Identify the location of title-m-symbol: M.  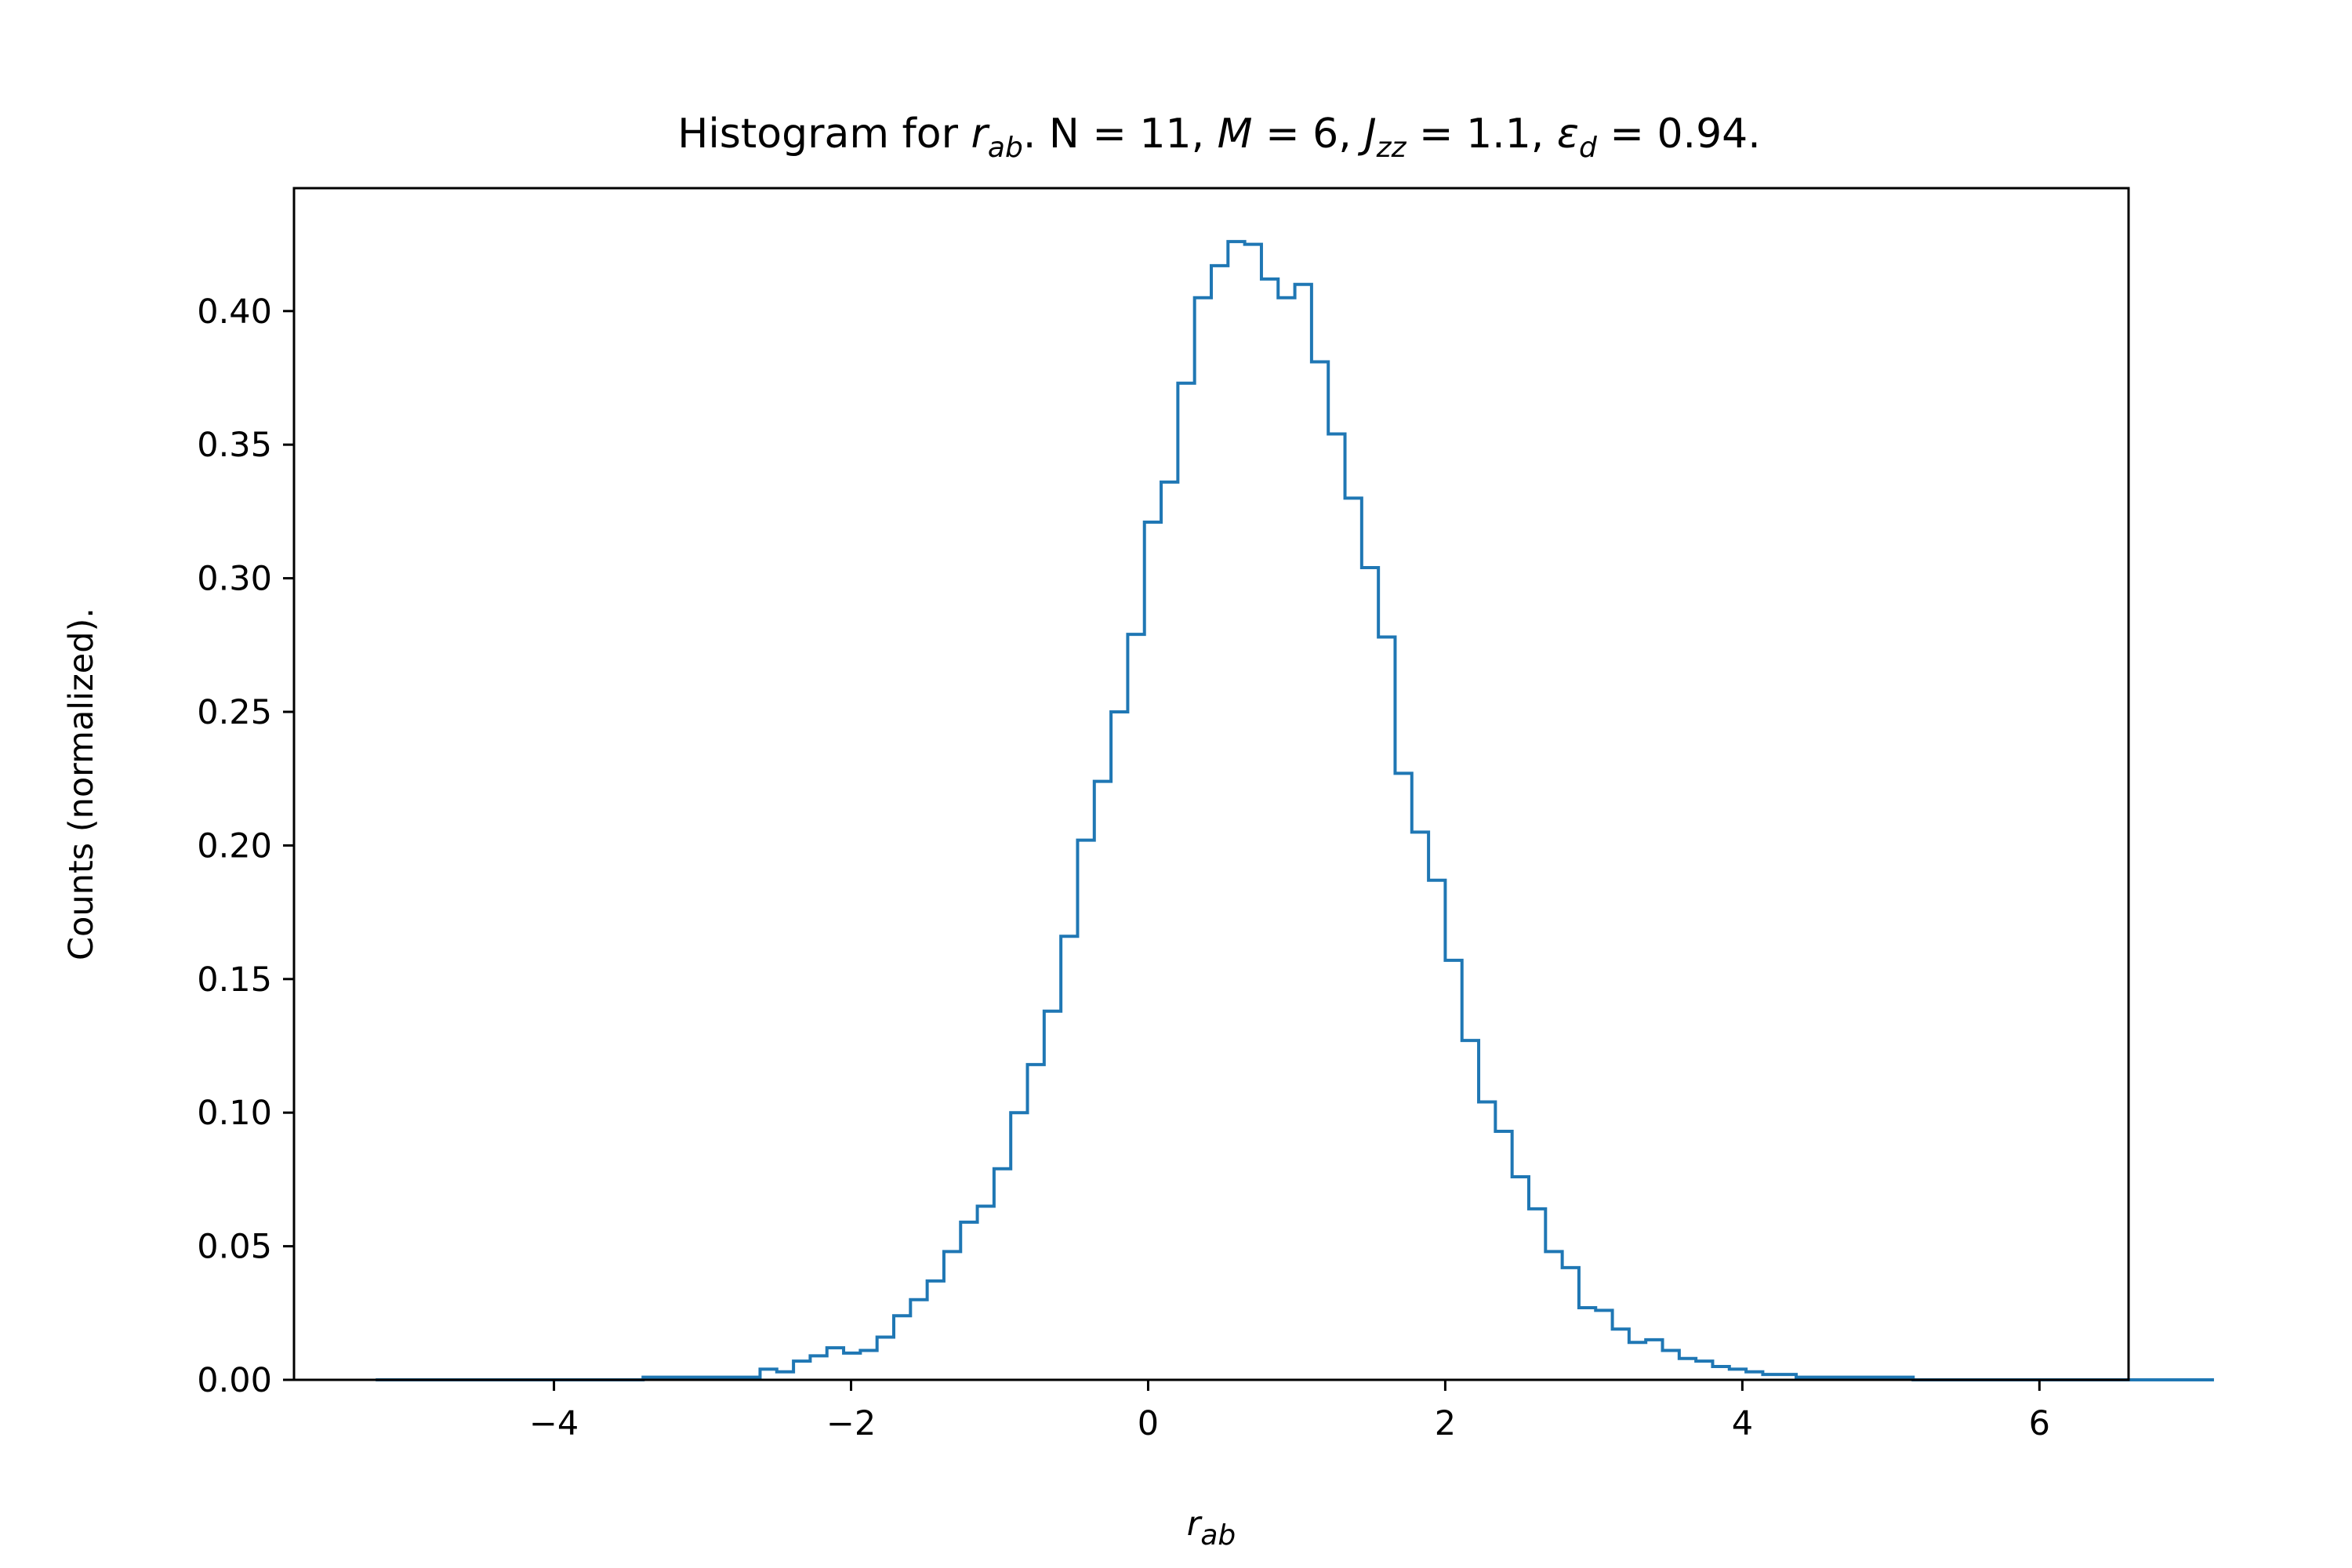
(1235, 134).